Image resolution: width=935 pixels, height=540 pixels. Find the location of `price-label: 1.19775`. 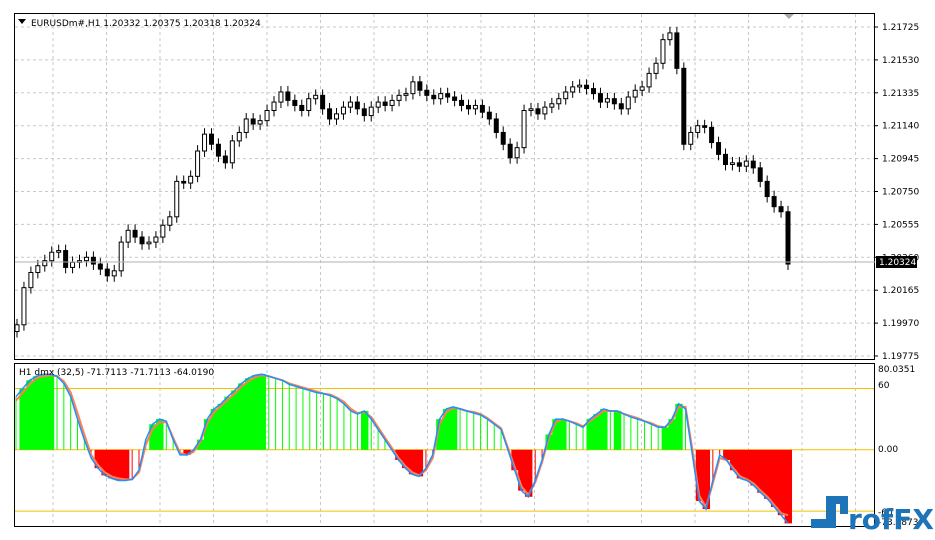

price-label: 1.19775 is located at coordinates (900, 357).